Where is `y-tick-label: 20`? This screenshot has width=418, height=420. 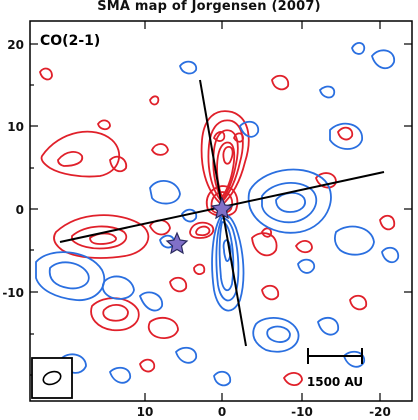 y-tick-label: 20 is located at coordinates (15, 45).